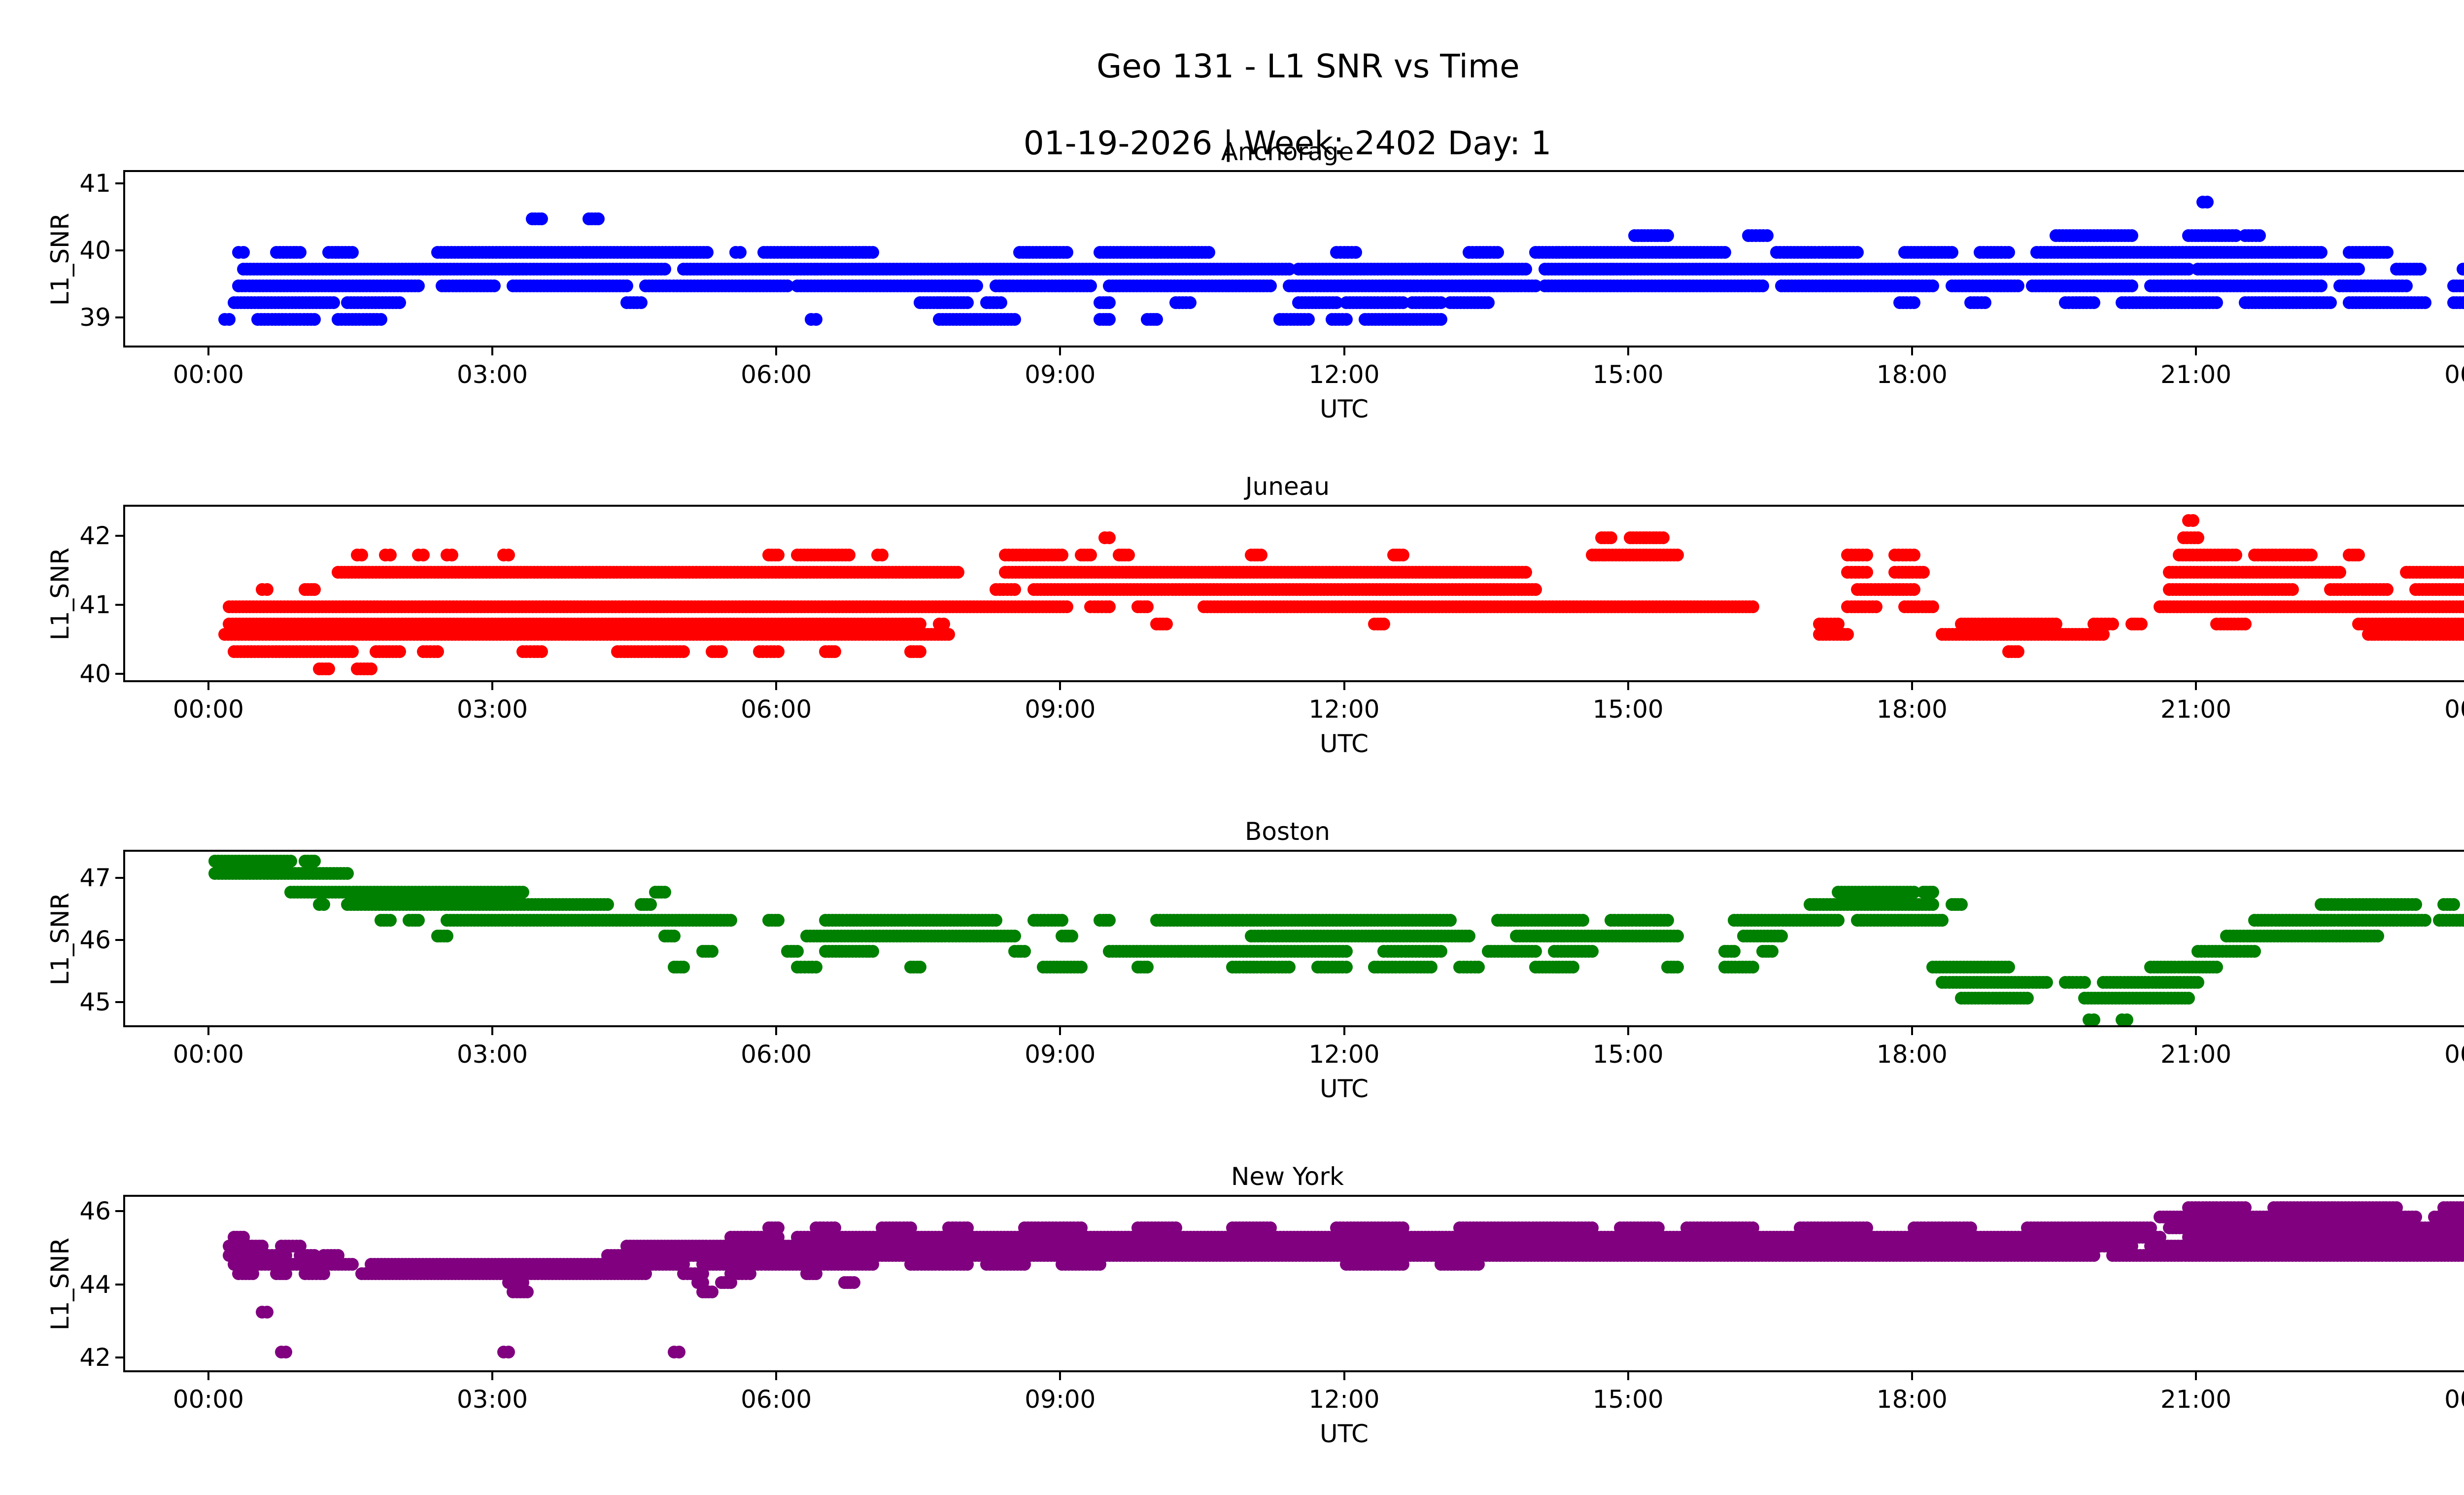 The width and height of the screenshot is (2464, 1495). Describe the element at coordinates (492, 374) in the screenshot. I see `x-tick-label: 03:00` at that location.